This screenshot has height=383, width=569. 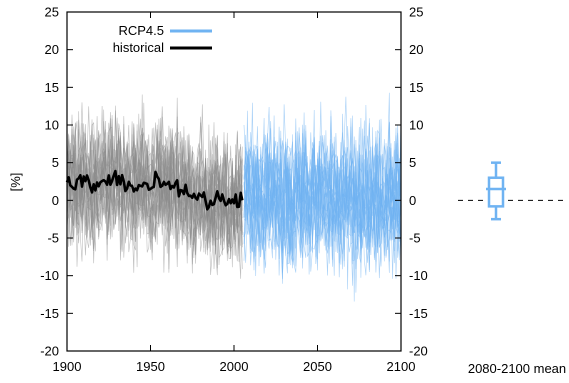 I want to click on y-tick-label-right: 10, so click(x=416, y=125).